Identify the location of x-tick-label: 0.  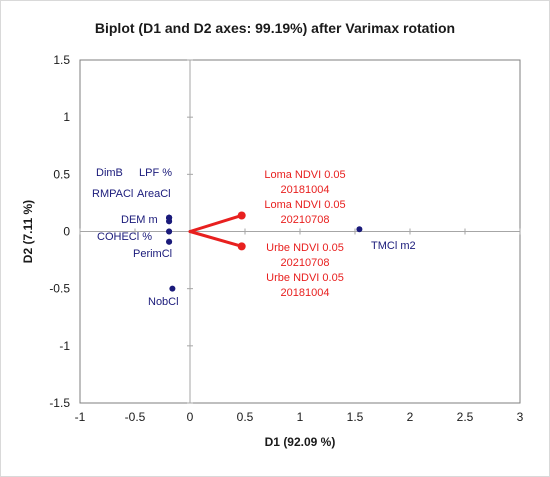
(190, 417).